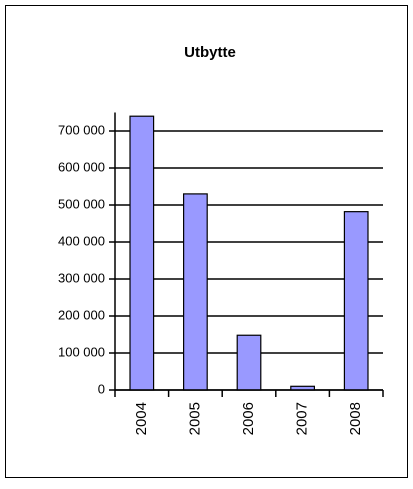 This screenshot has width=413, height=489. I want to click on x-tick-label: 2005, so click(194, 418).